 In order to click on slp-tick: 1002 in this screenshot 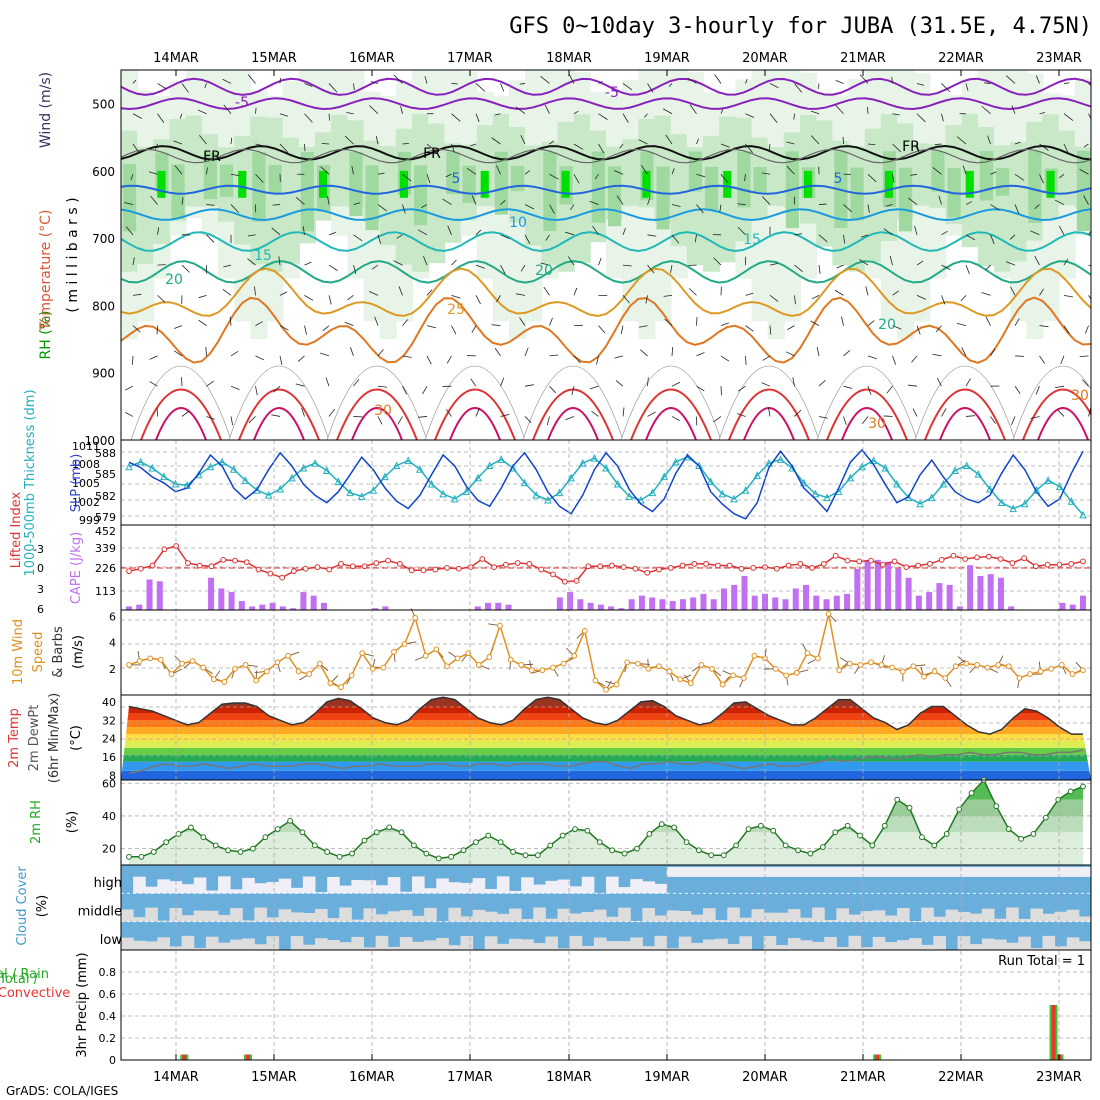, I will do `click(86, 502)`.